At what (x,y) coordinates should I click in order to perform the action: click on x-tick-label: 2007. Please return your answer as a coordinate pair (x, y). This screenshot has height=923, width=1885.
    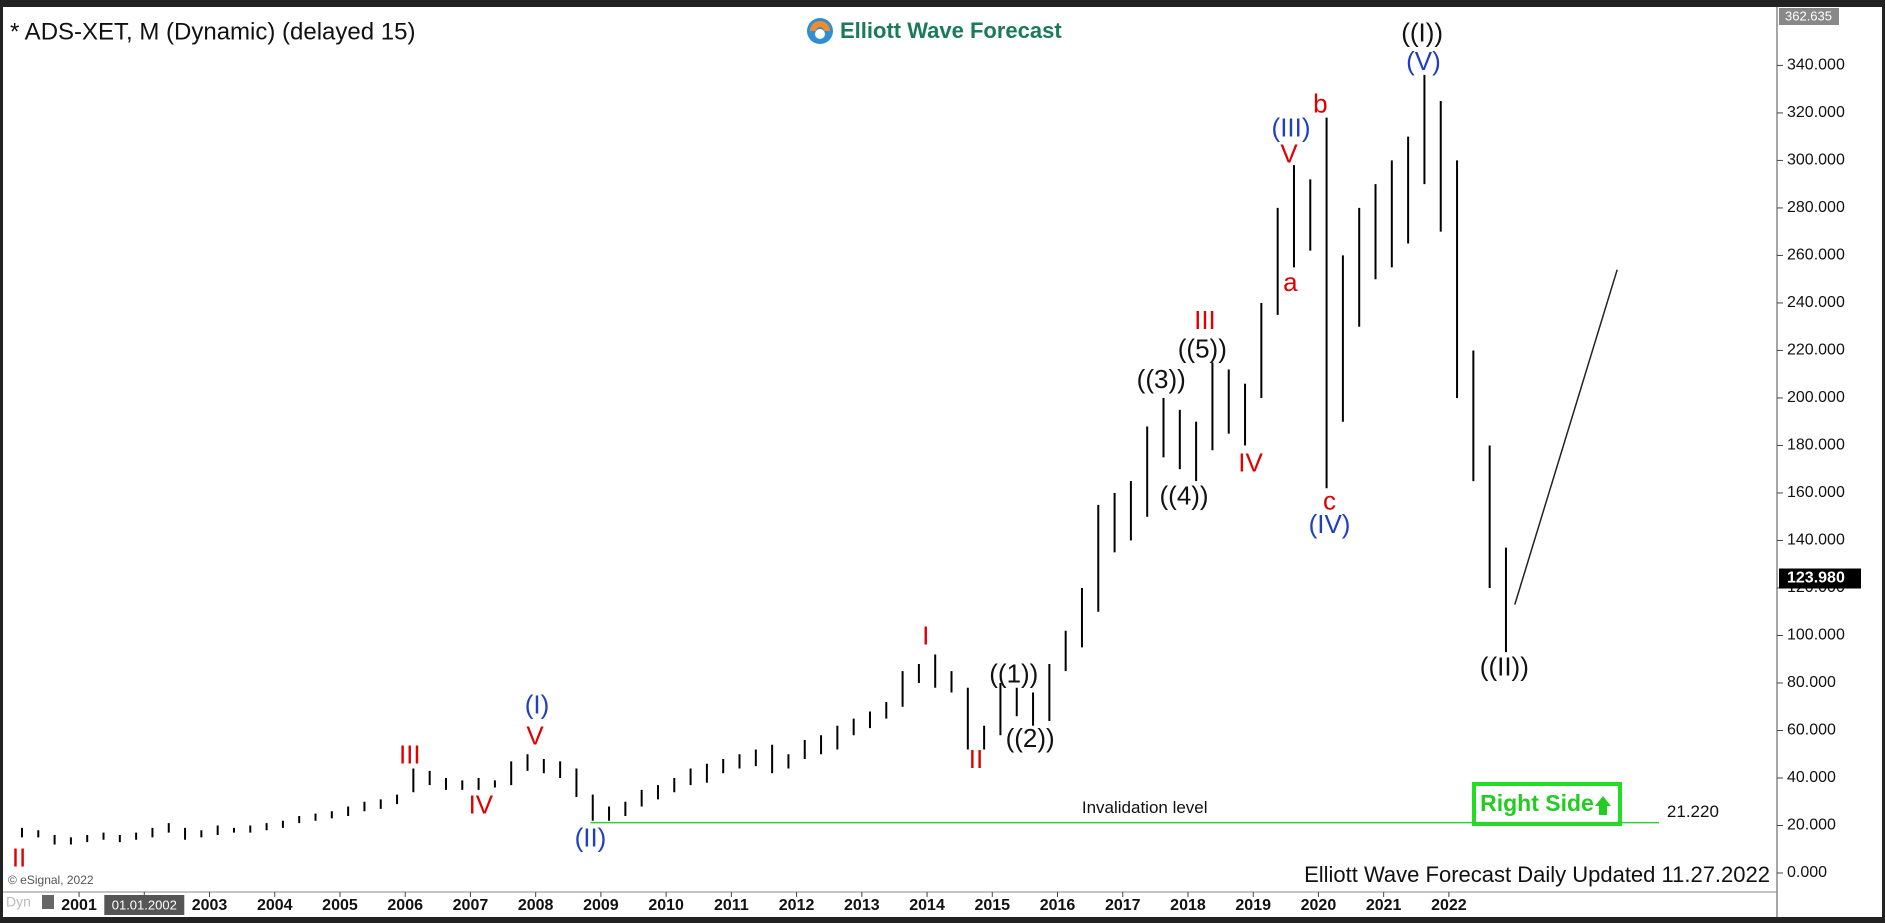
    Looking at the image, I should click on (471, 905).